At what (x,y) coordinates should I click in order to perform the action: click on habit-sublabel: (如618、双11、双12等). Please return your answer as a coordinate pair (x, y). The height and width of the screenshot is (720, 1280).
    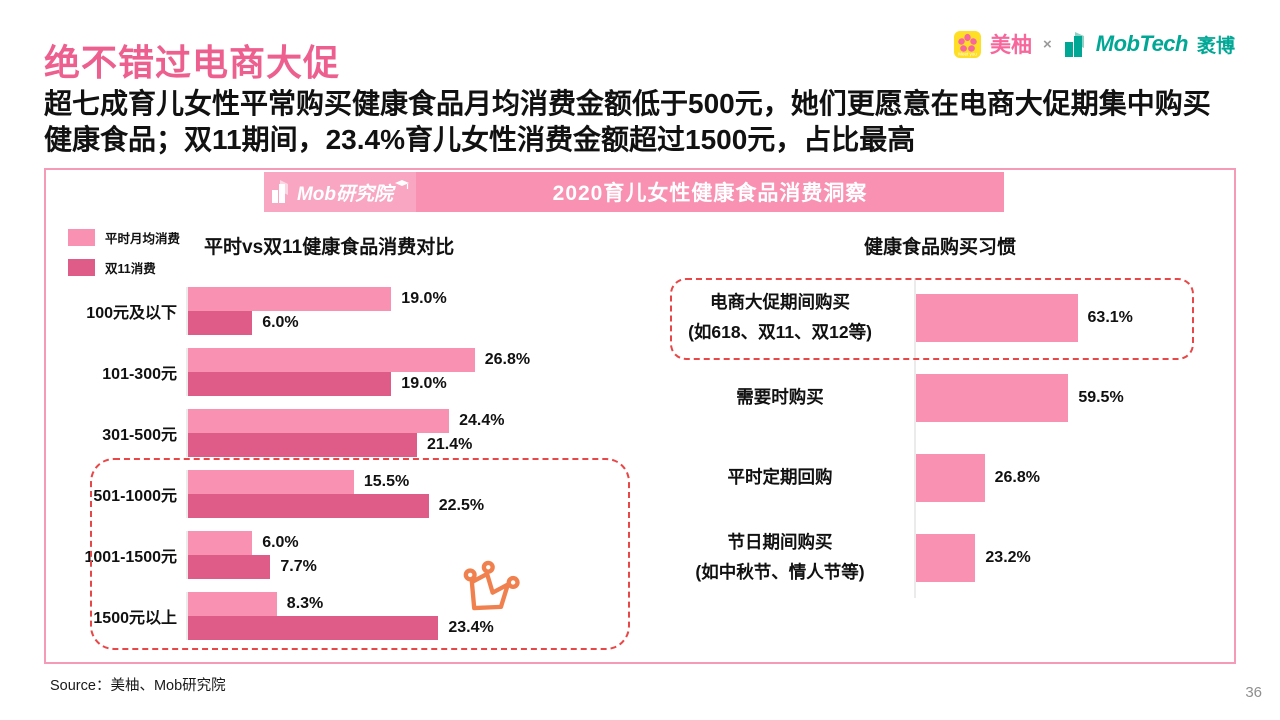
    Looking at the image, I should click on (780, 332).